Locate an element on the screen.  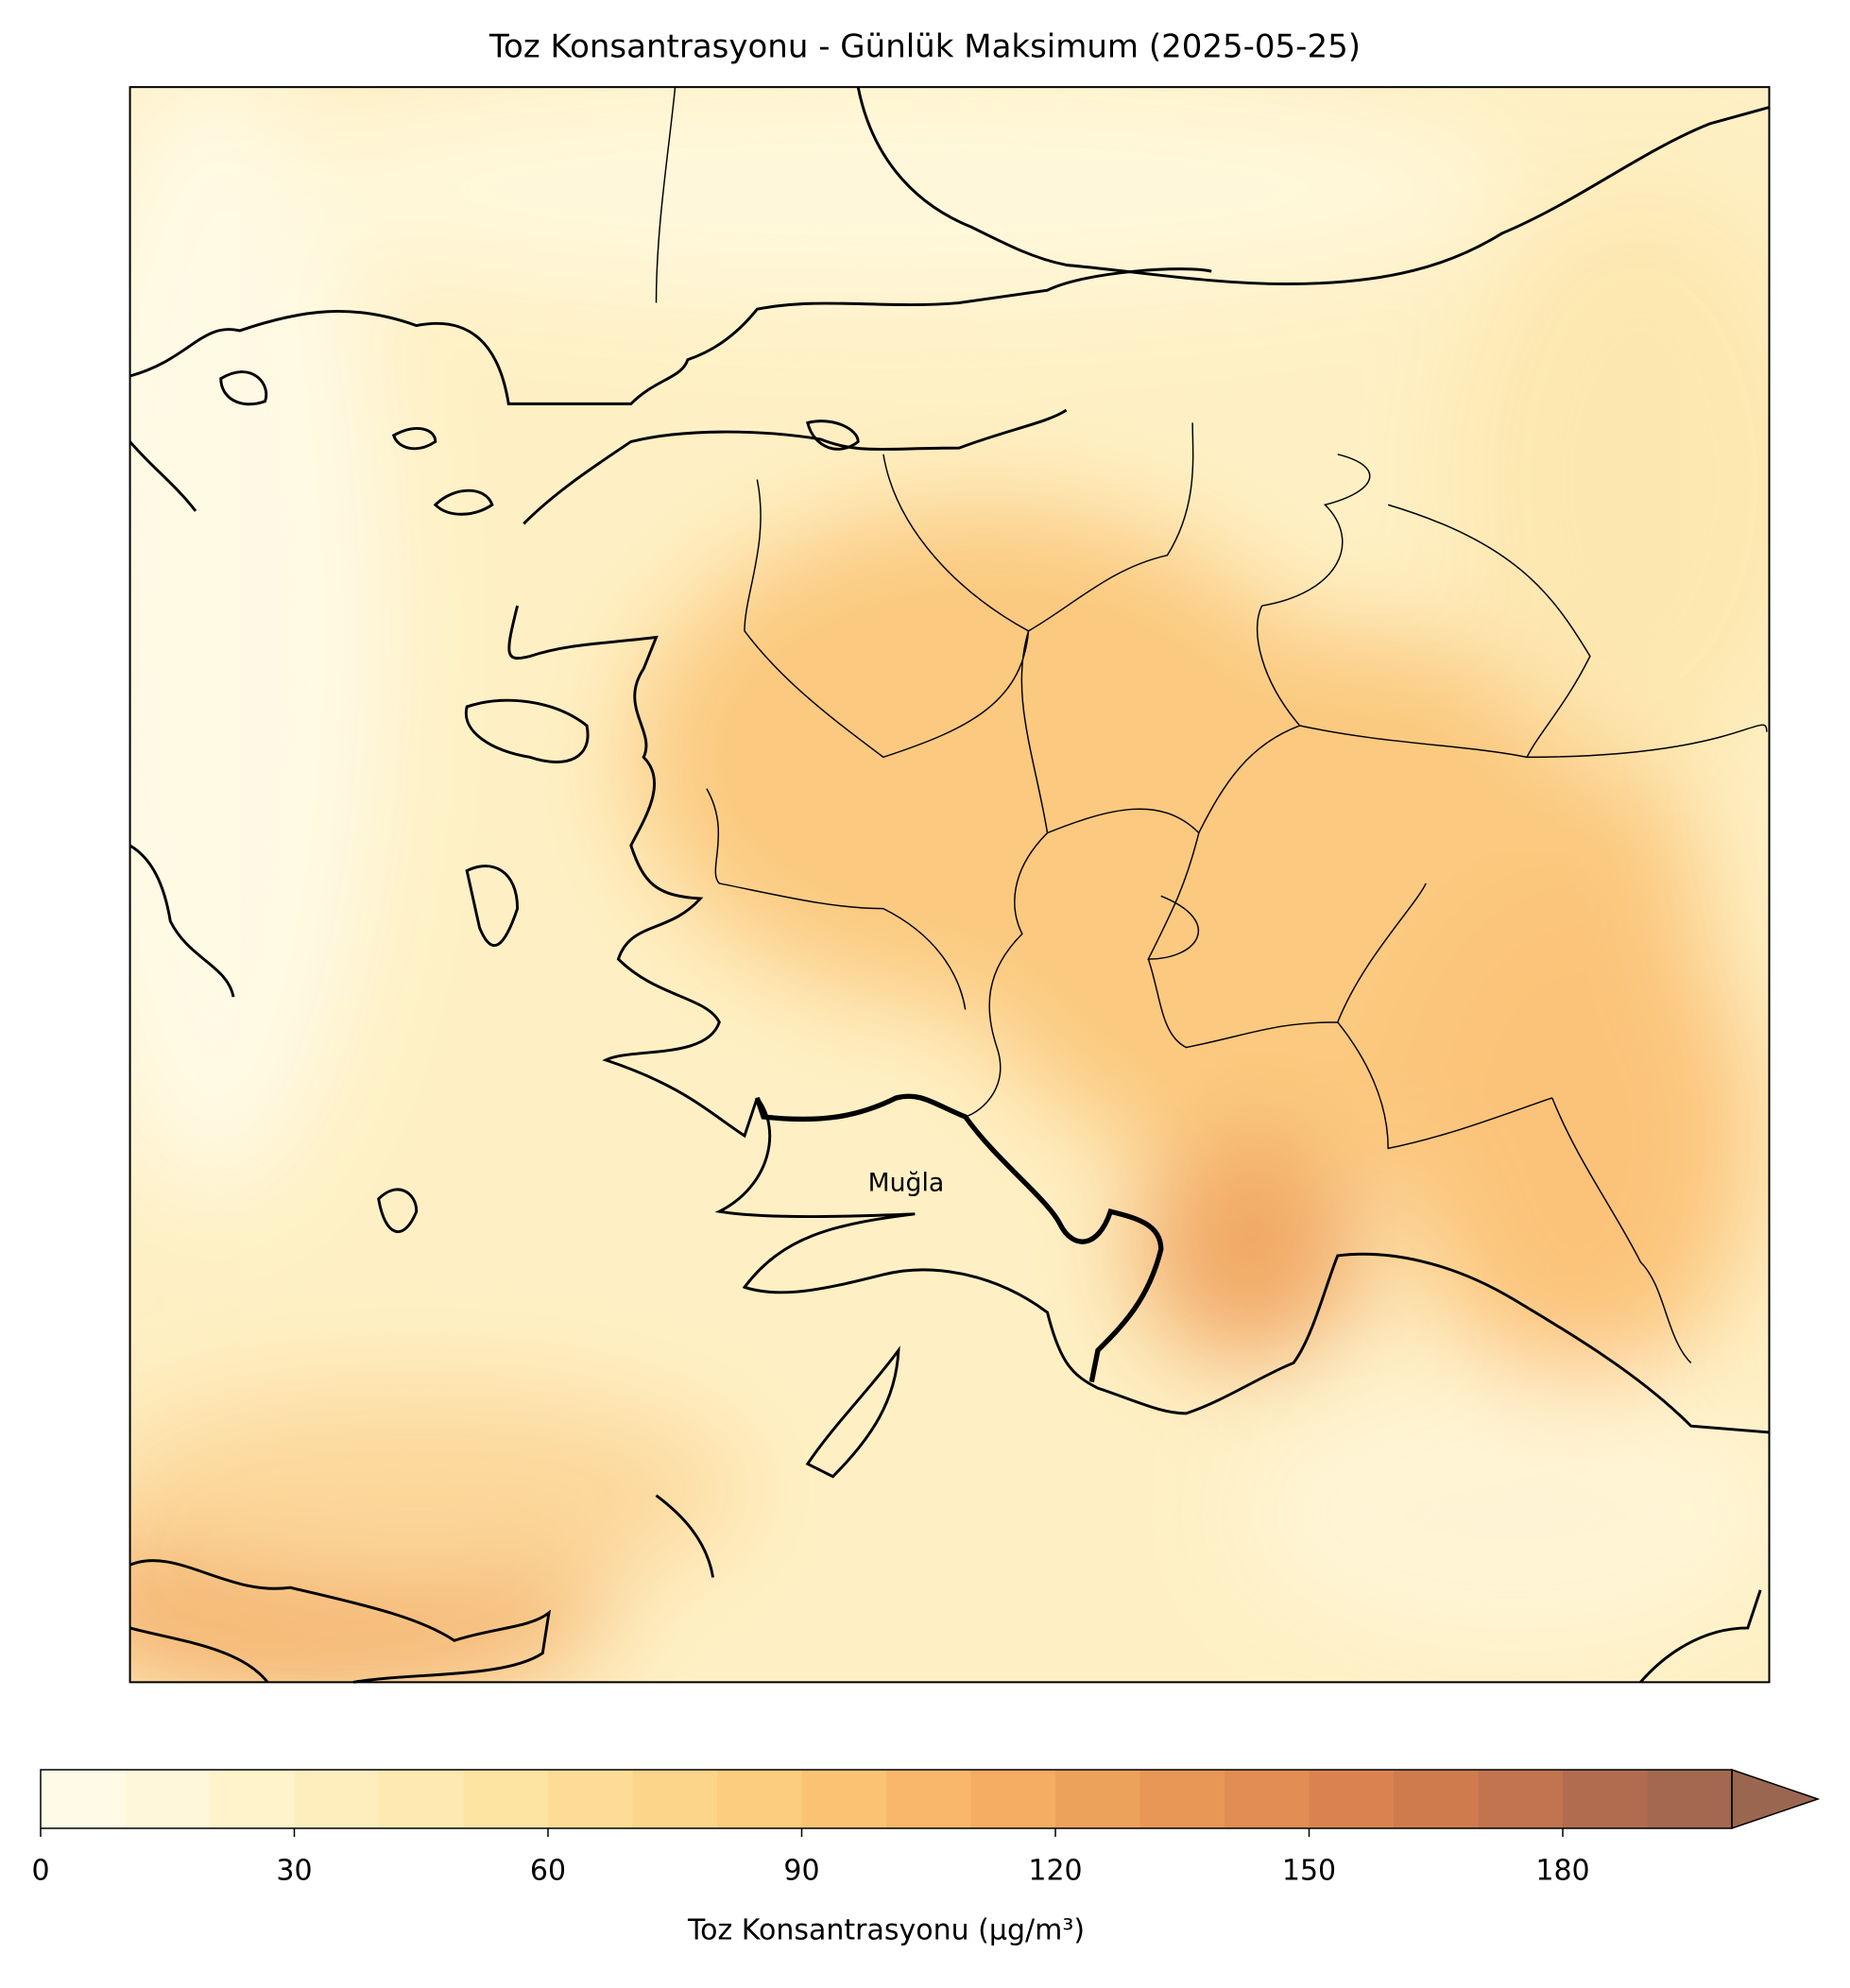
colorbar-tick-label: 0 is located at coordinates (40, 1871).